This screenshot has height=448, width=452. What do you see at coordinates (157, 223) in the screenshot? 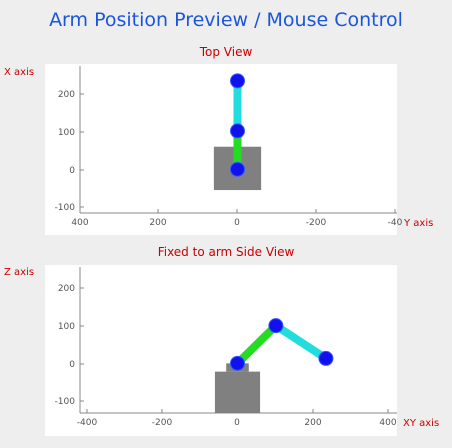
I see `top-view-x-tick-label: 200` at bounding box center [157, 223].